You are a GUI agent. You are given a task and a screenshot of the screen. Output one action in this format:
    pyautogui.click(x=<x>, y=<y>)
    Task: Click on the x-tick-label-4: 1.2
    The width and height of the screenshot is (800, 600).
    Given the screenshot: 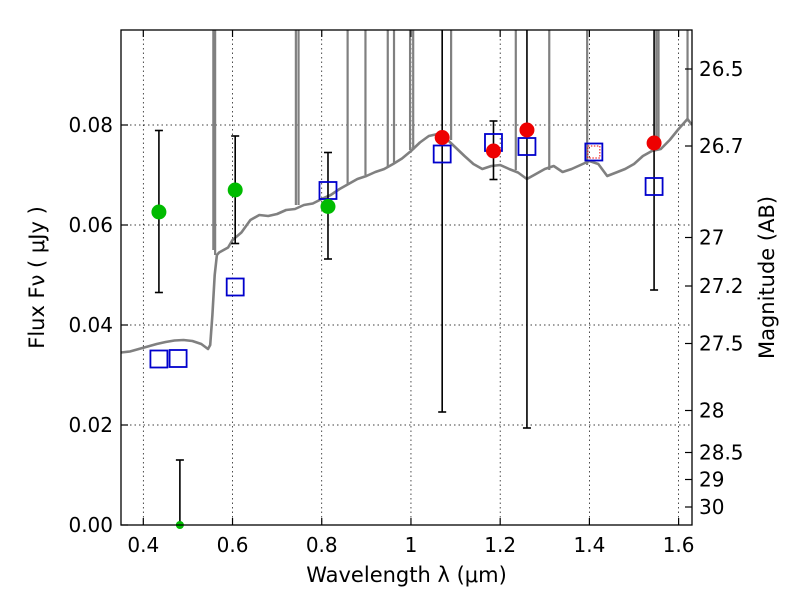 What is the action you would take?
    pyautogui.click(x=500, y=545)
    